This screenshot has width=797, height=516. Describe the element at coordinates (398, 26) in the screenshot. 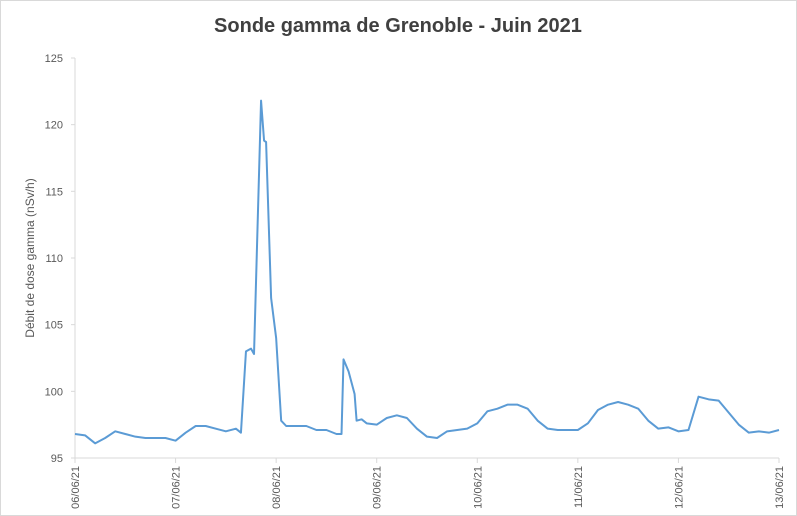

I see `chart-title: Sonde gamma de Grenoble - Juin 2021` at that location.